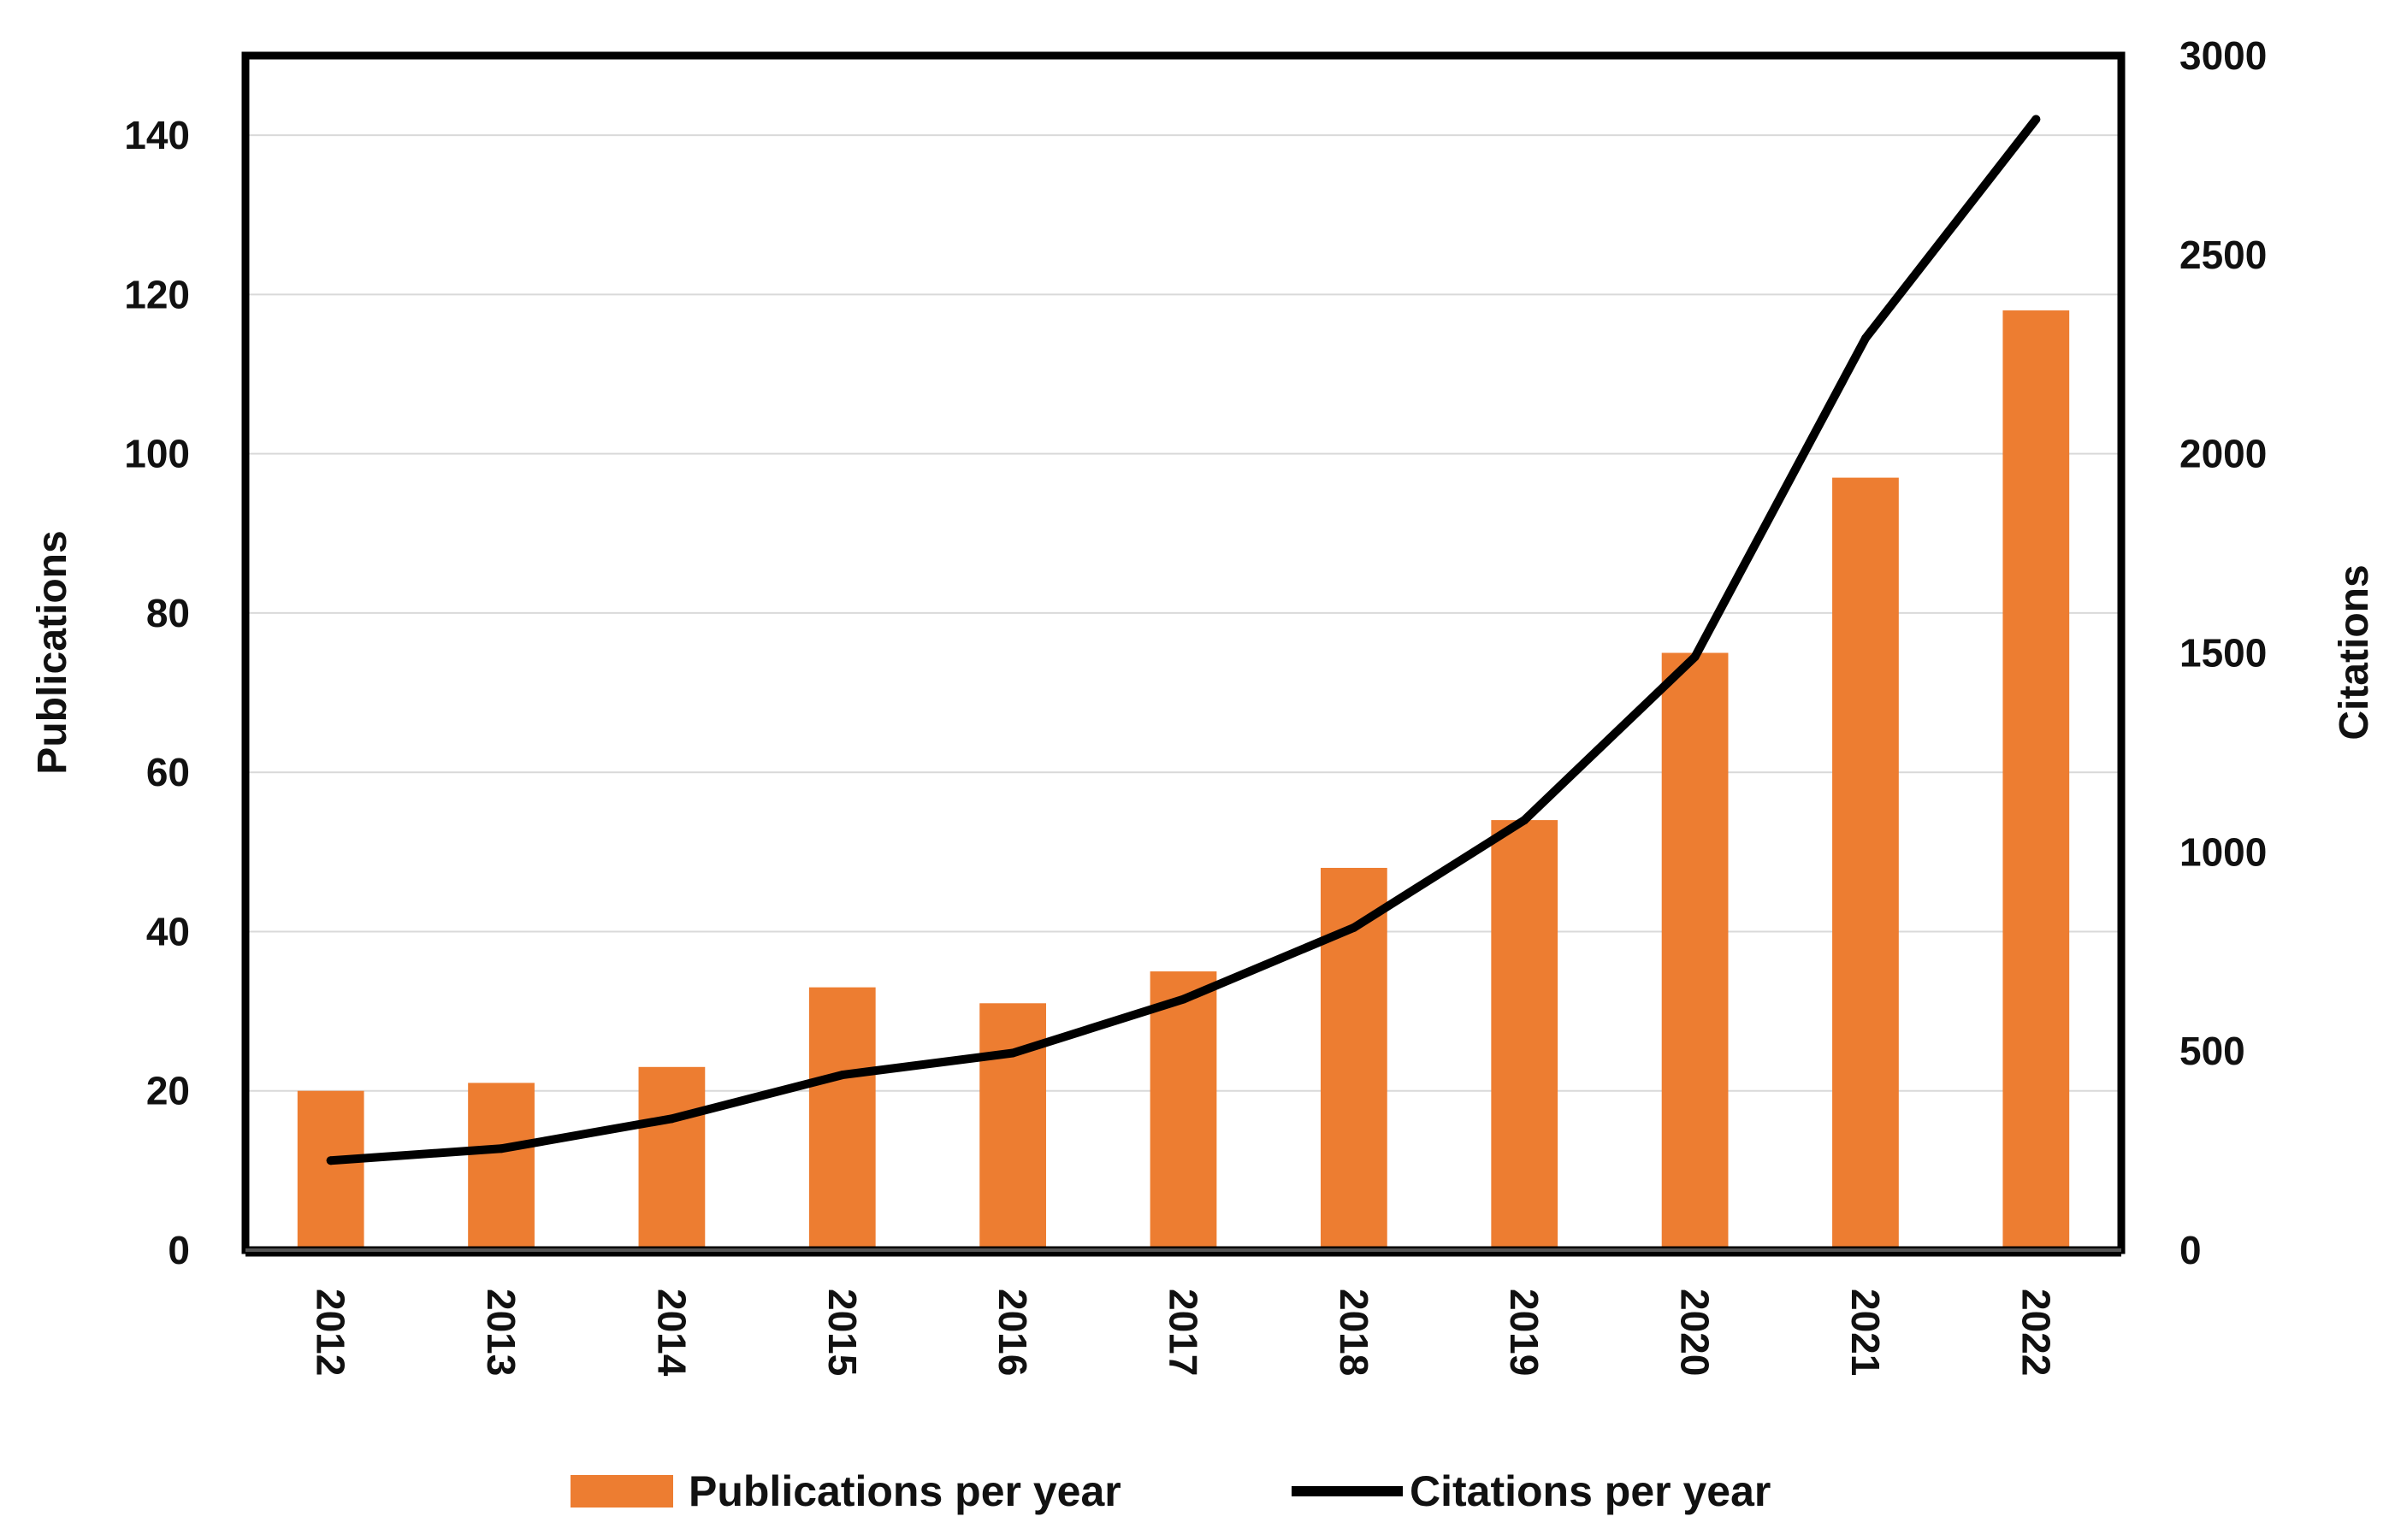 The image size is (2395, 1540). What do you see at coordinates (1353, 928) in the screenshot?
I see `citations-point-2018` at bounding box center [1353, 928].